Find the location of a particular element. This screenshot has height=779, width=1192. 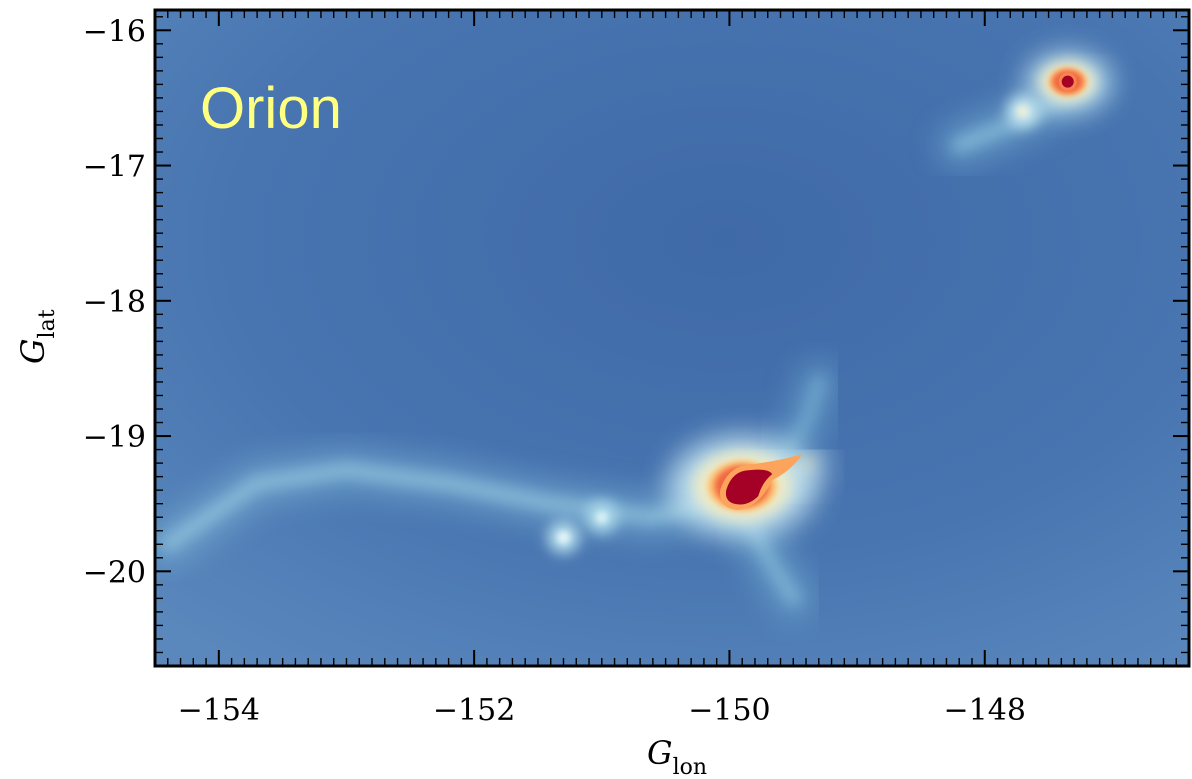

x-tick-label: −154 is located at coordinates (219, 710).